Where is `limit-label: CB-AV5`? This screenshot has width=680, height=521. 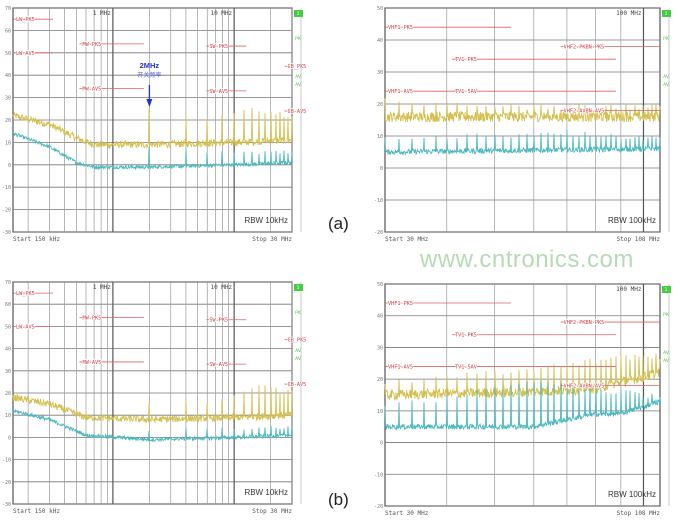
limit-label: CB-AV5 is located at coordinates (296, 112).